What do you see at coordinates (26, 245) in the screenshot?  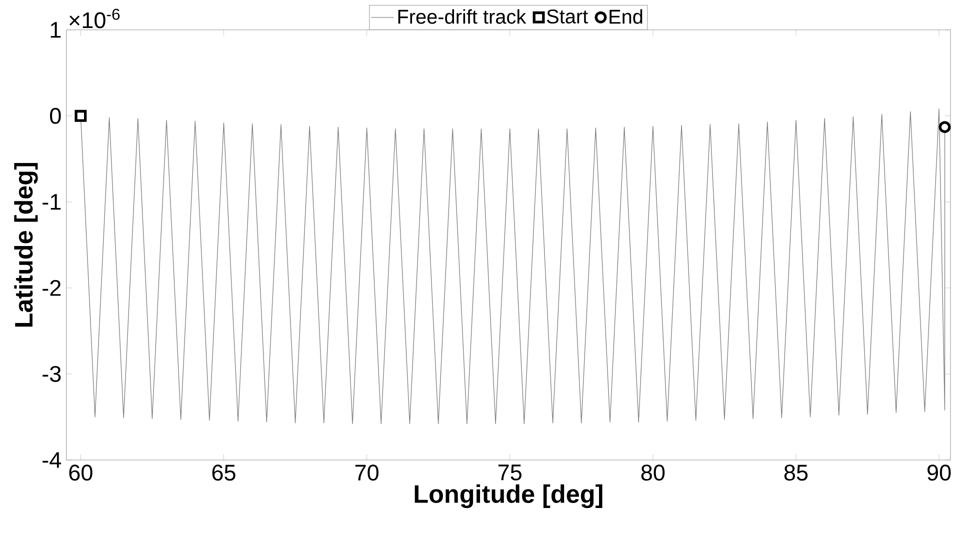 I see `y-axis-title: Latitude [deg]` at bounding box center [26, 245].